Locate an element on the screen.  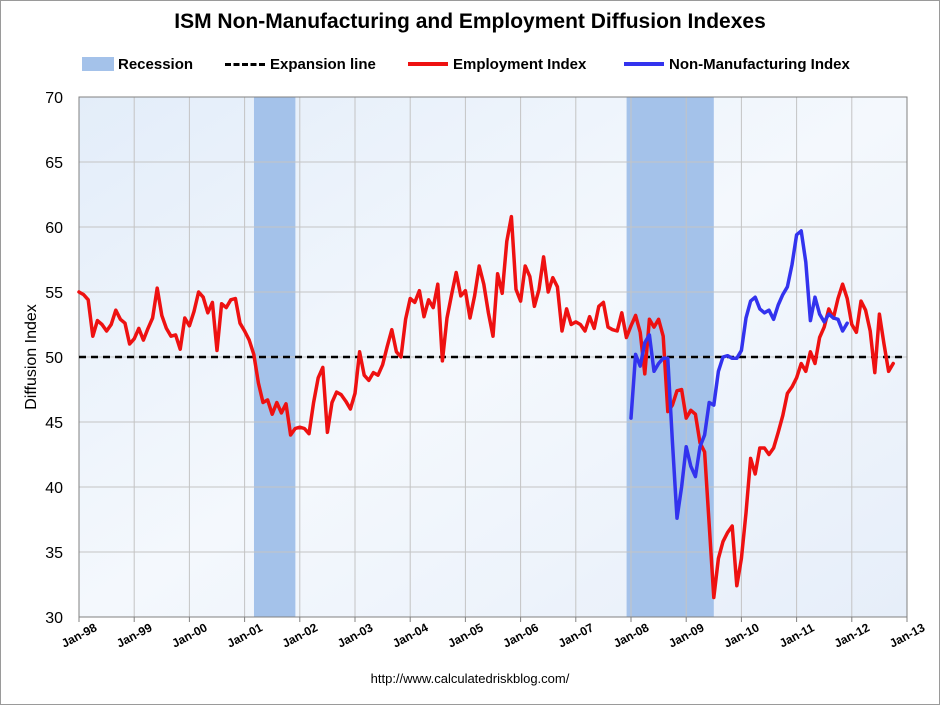
y-tick-label-65: 65 is located at coordinates (54, 163).